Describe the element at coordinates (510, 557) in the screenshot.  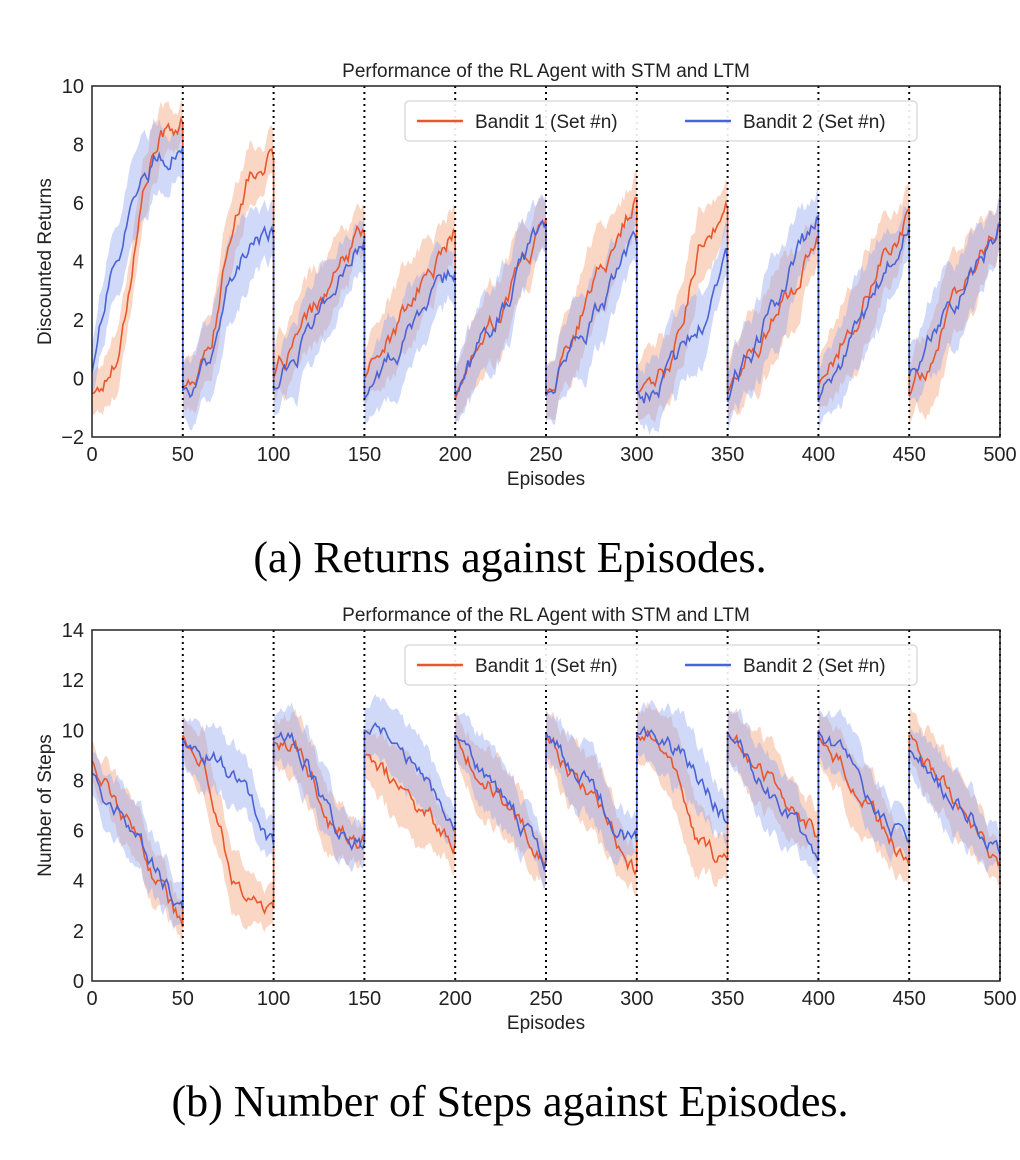
I see `caption-returns: (a) Returns against Episodes.` at that location.